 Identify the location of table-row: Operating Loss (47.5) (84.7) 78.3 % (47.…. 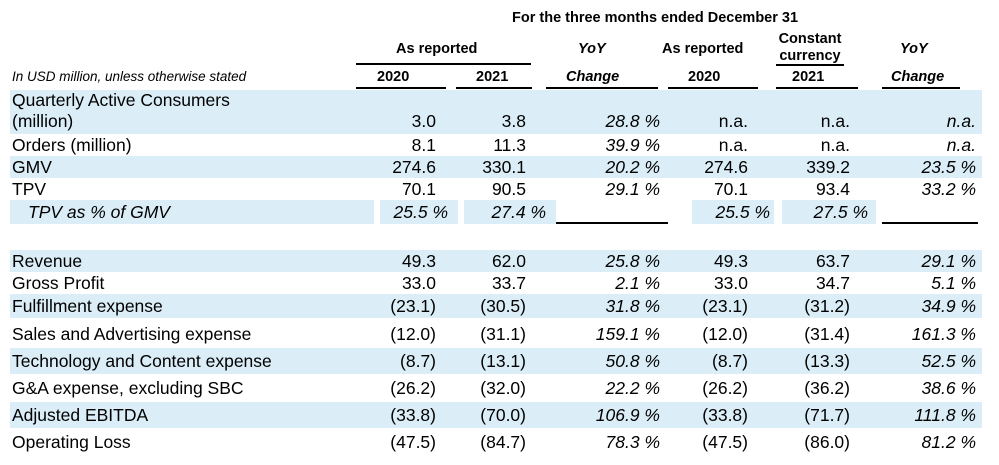
(496, 442).